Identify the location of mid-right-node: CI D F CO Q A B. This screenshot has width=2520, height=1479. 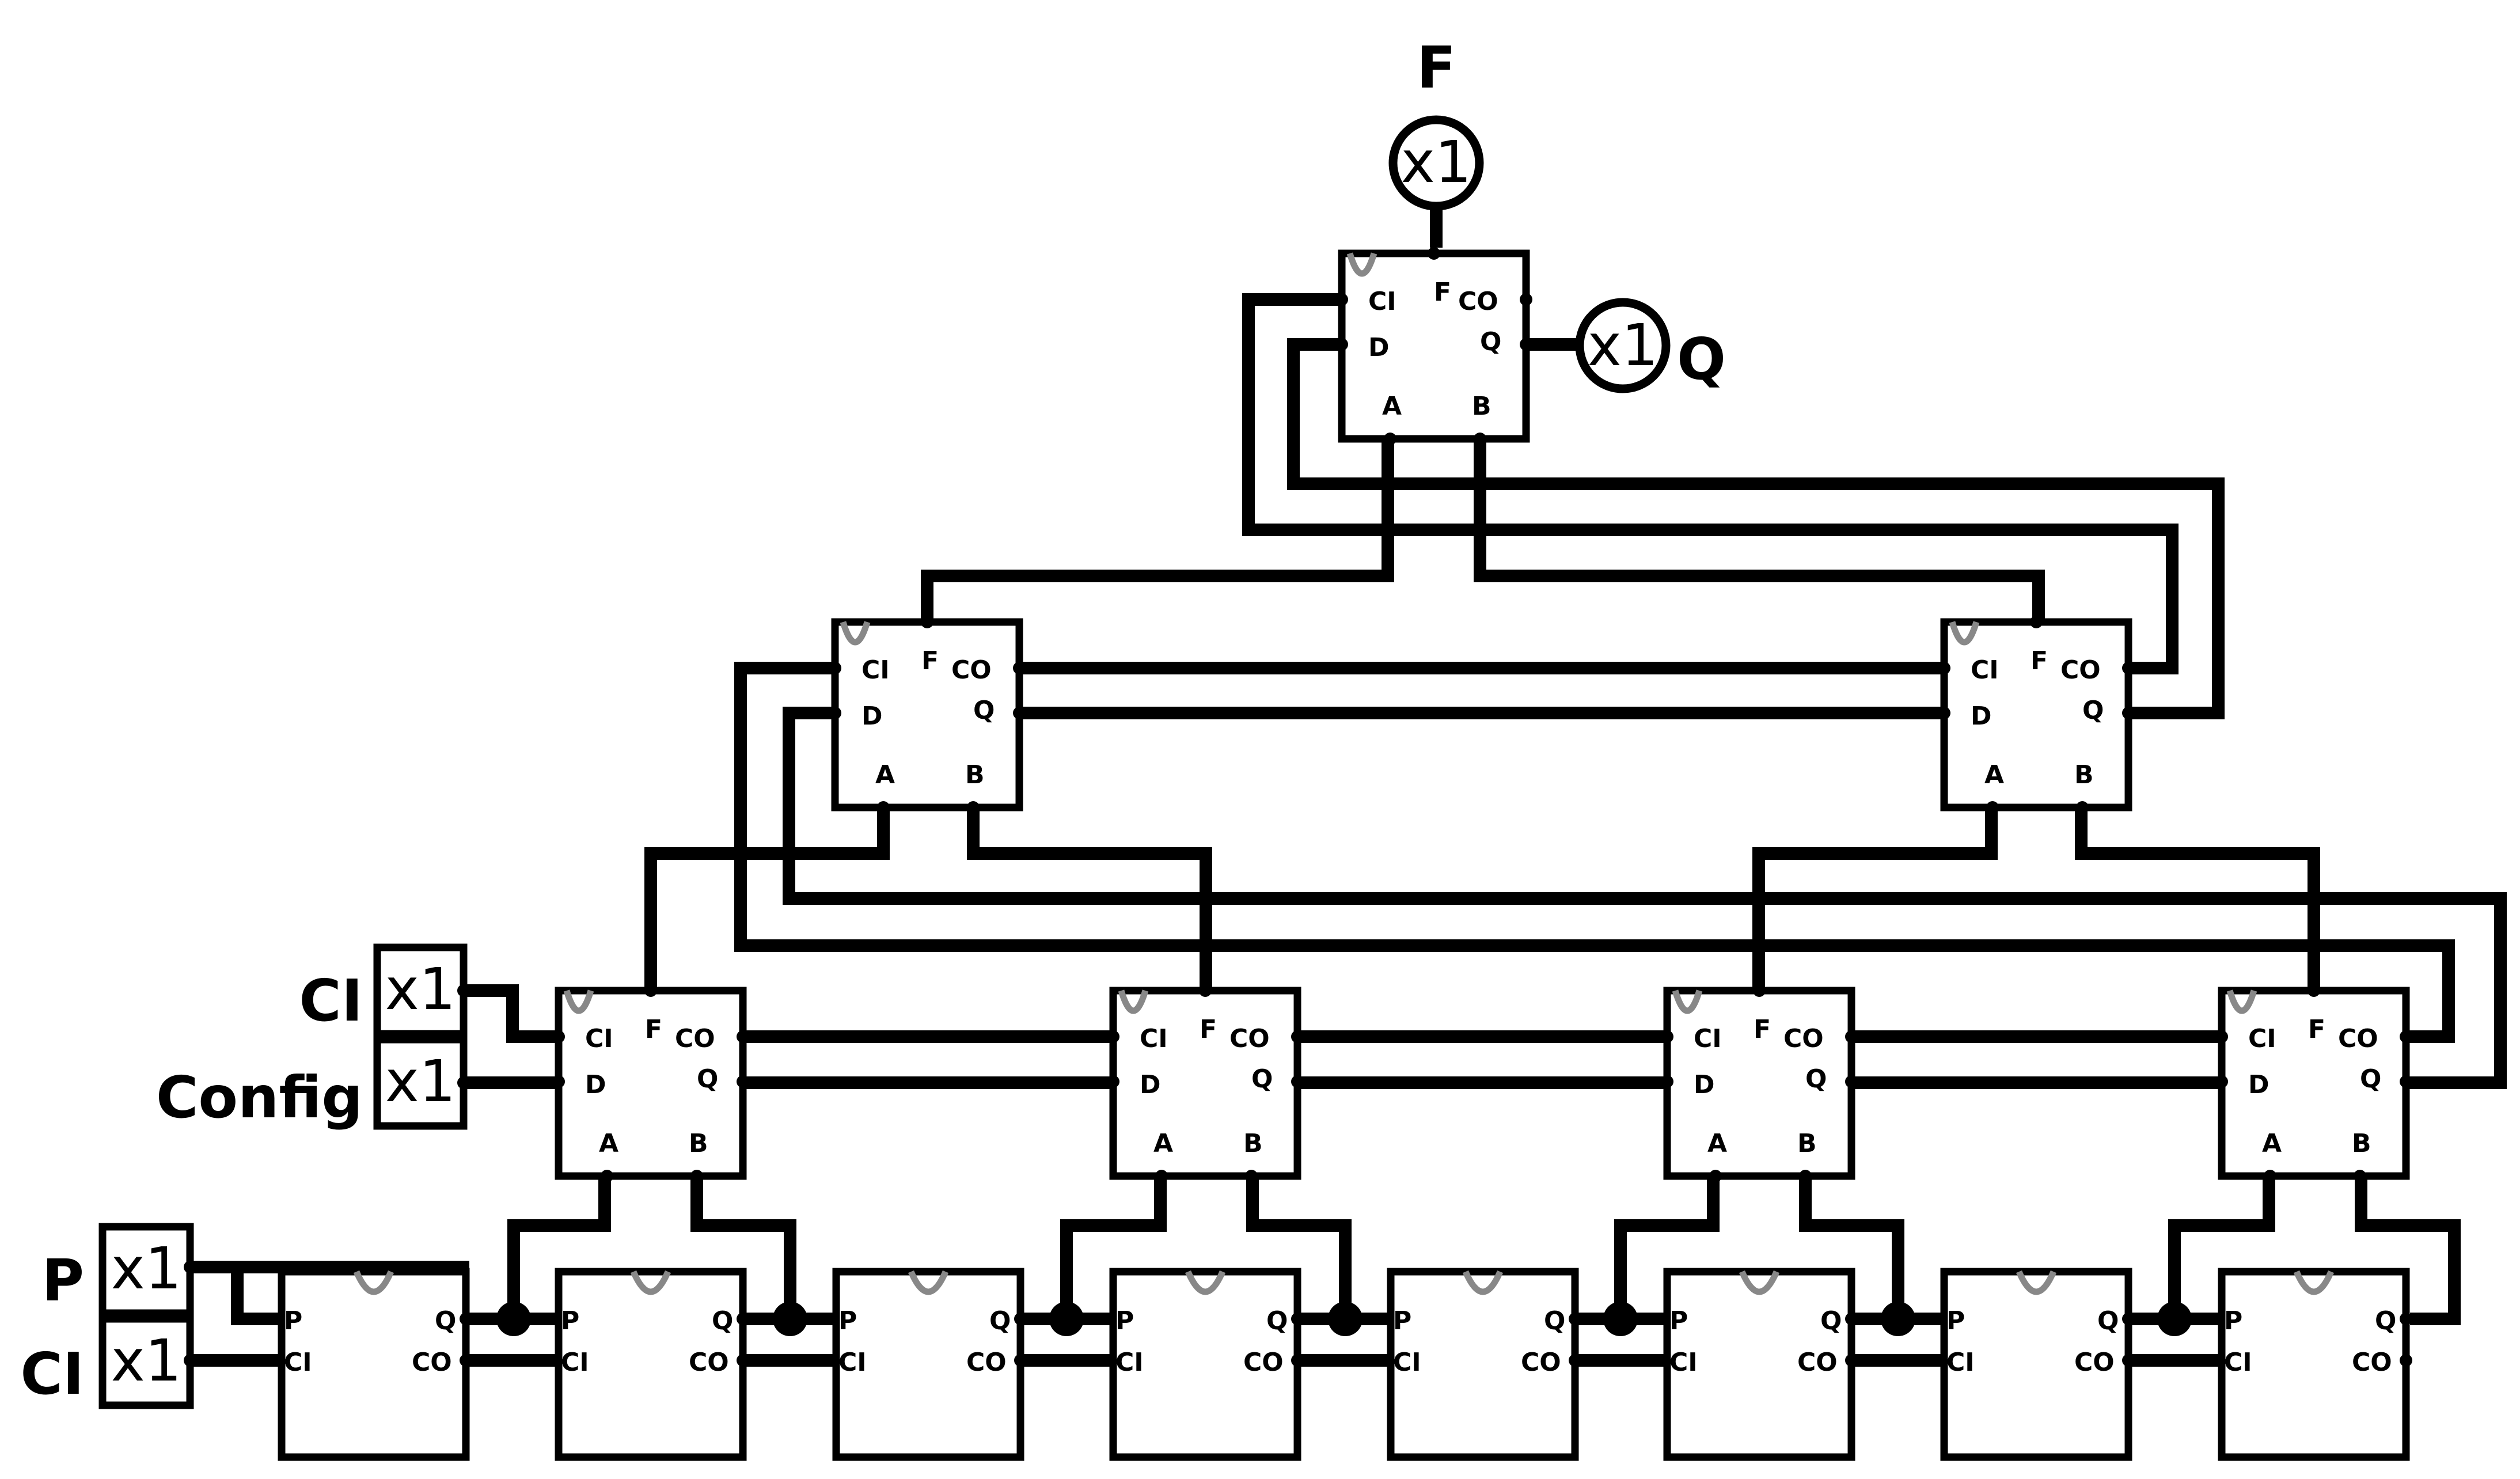
(2037, 715).